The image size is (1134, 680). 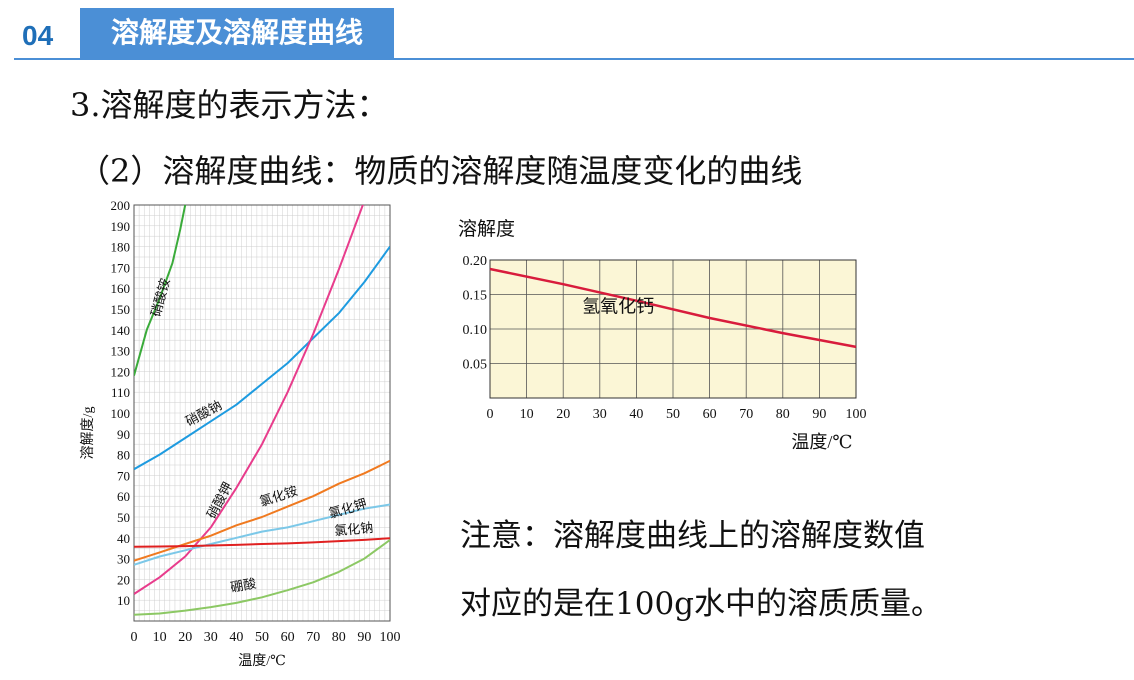 I want to click on y-tick-label: 70, so click(x=123, y=475).